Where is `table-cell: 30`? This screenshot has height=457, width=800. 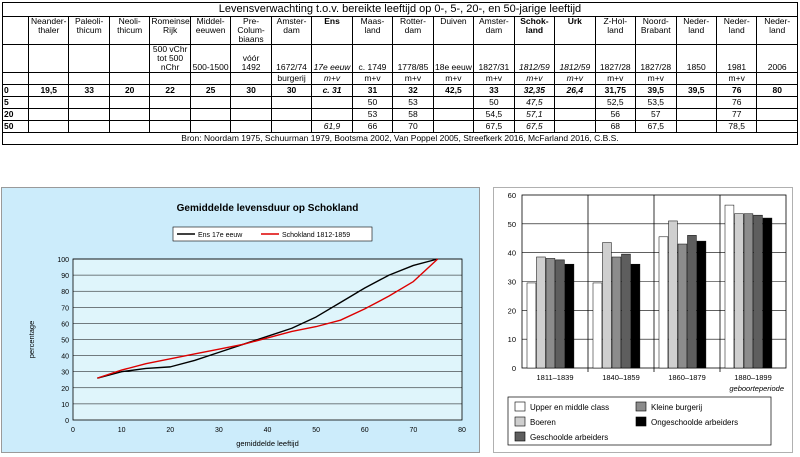
table-cell: 30 is located at coordinates (291, 90).